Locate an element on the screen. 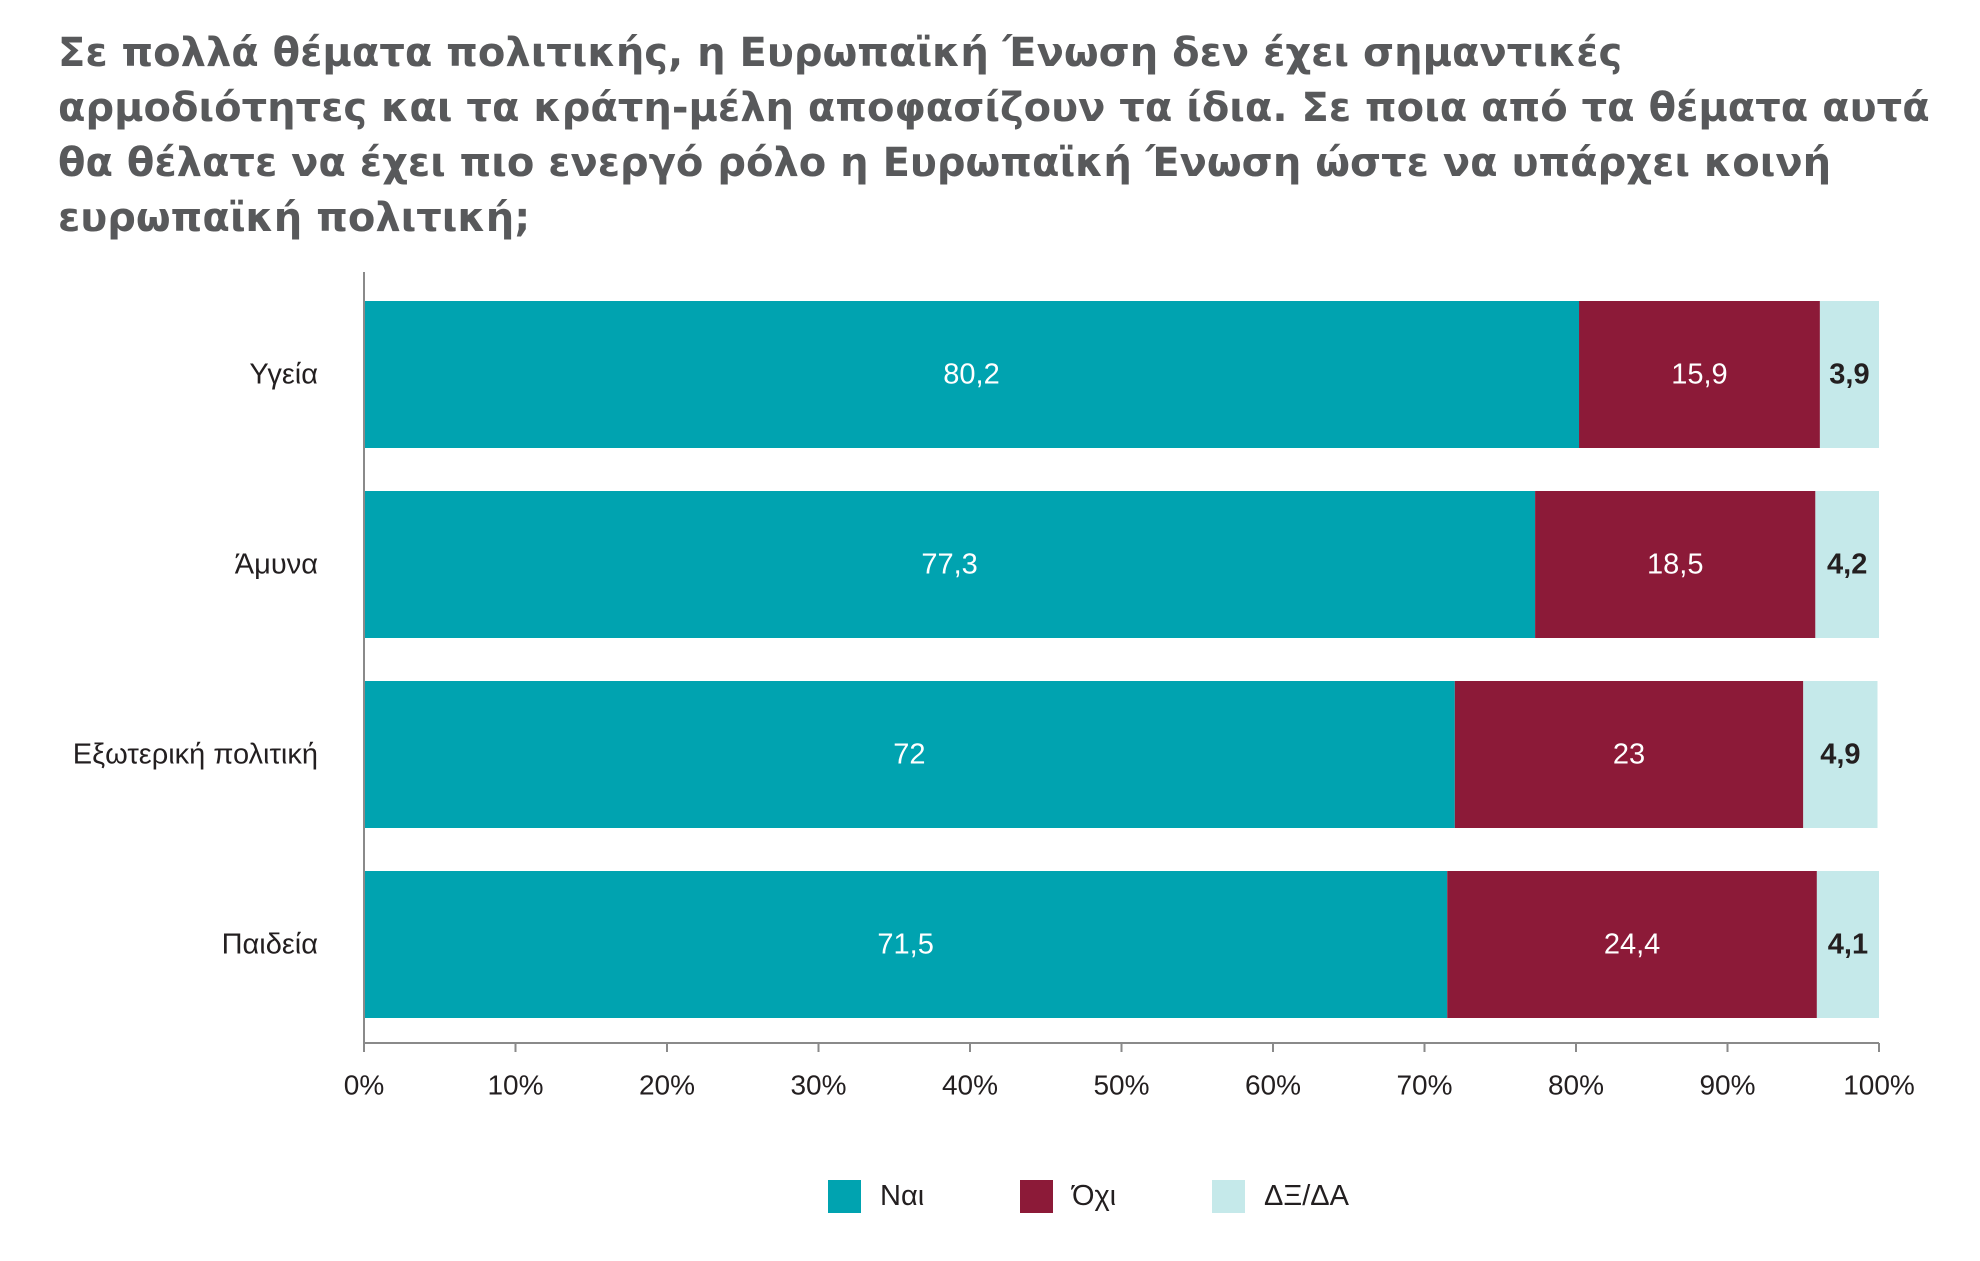 Image resolution: width=1980 pixels, height=1261 pixels. data-label: 80,2 is located at coordinates (971, 375).